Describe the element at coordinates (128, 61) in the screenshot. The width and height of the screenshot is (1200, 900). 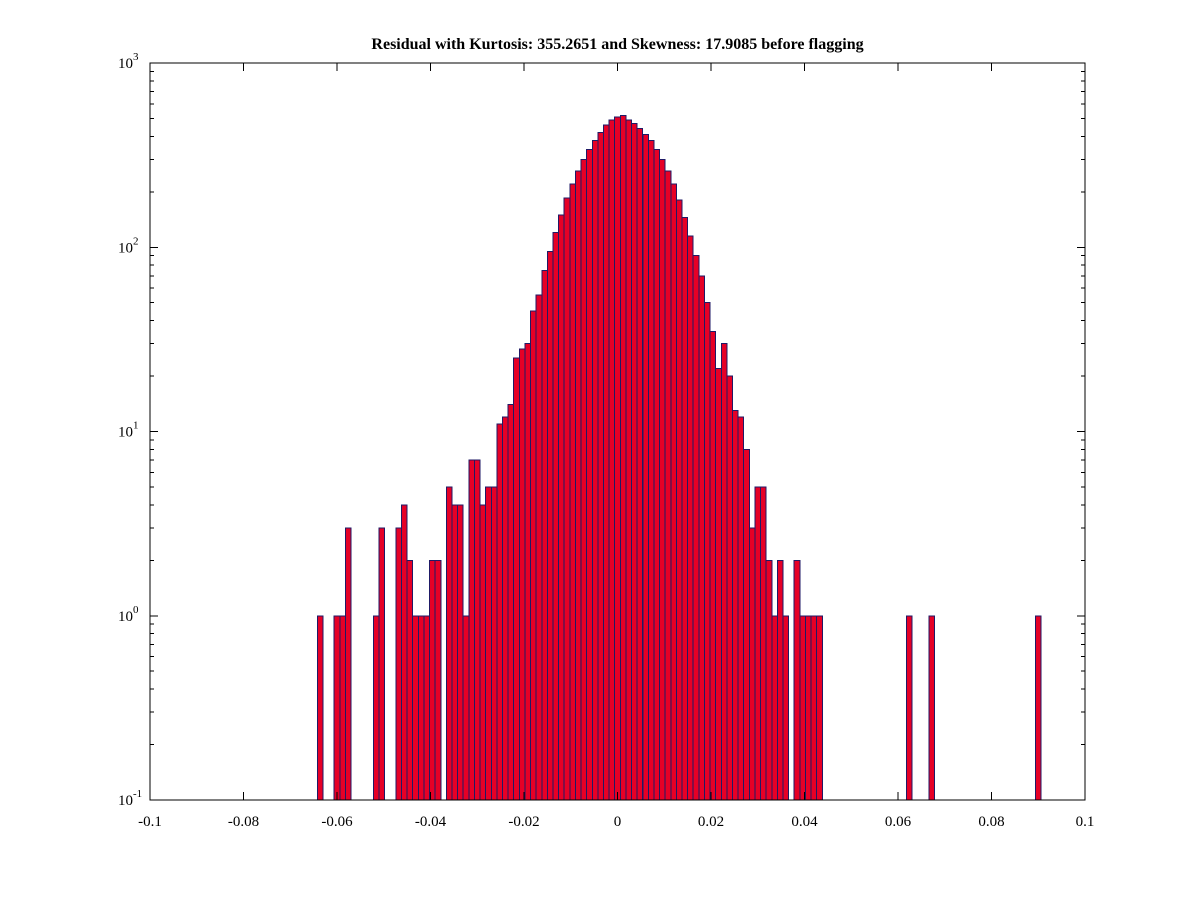
I see `y-tick-label: 10³` at that location.